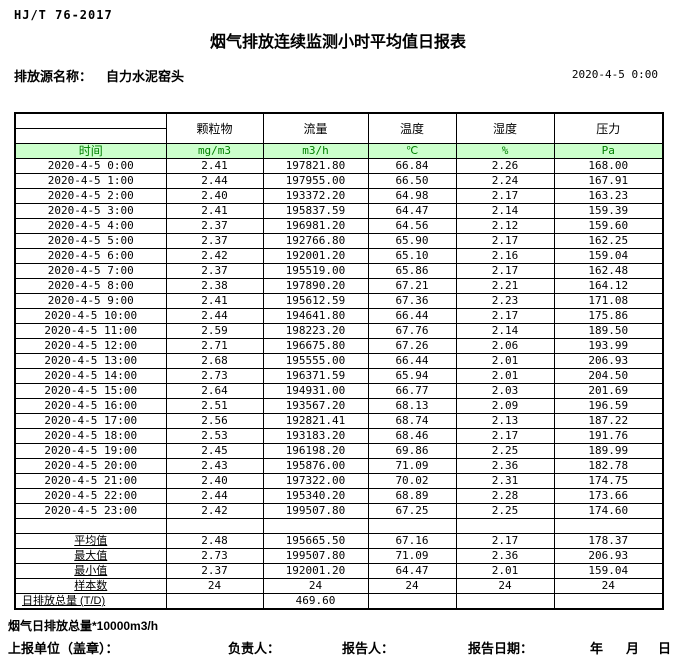 Image resolution: width=676 pixels, height=659 pixels. Describe the element at coordinates (608, 286) in the screenshot. I see `pressure-cell: 164.12` at that location.